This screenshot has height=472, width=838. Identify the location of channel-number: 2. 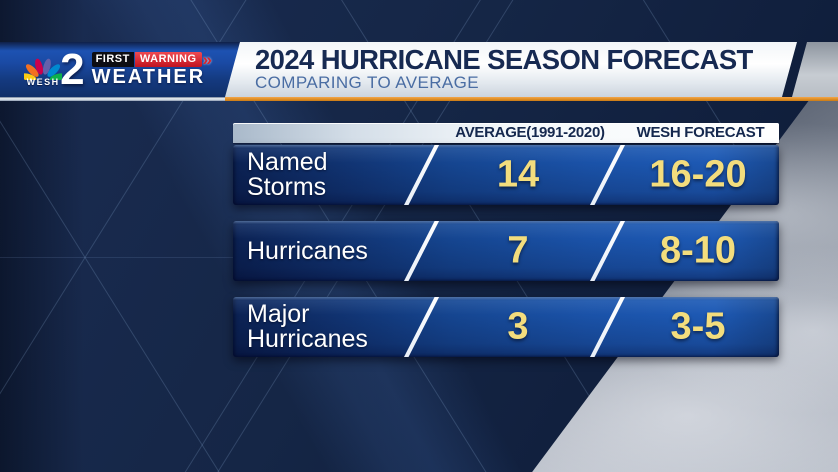
(72, 69).